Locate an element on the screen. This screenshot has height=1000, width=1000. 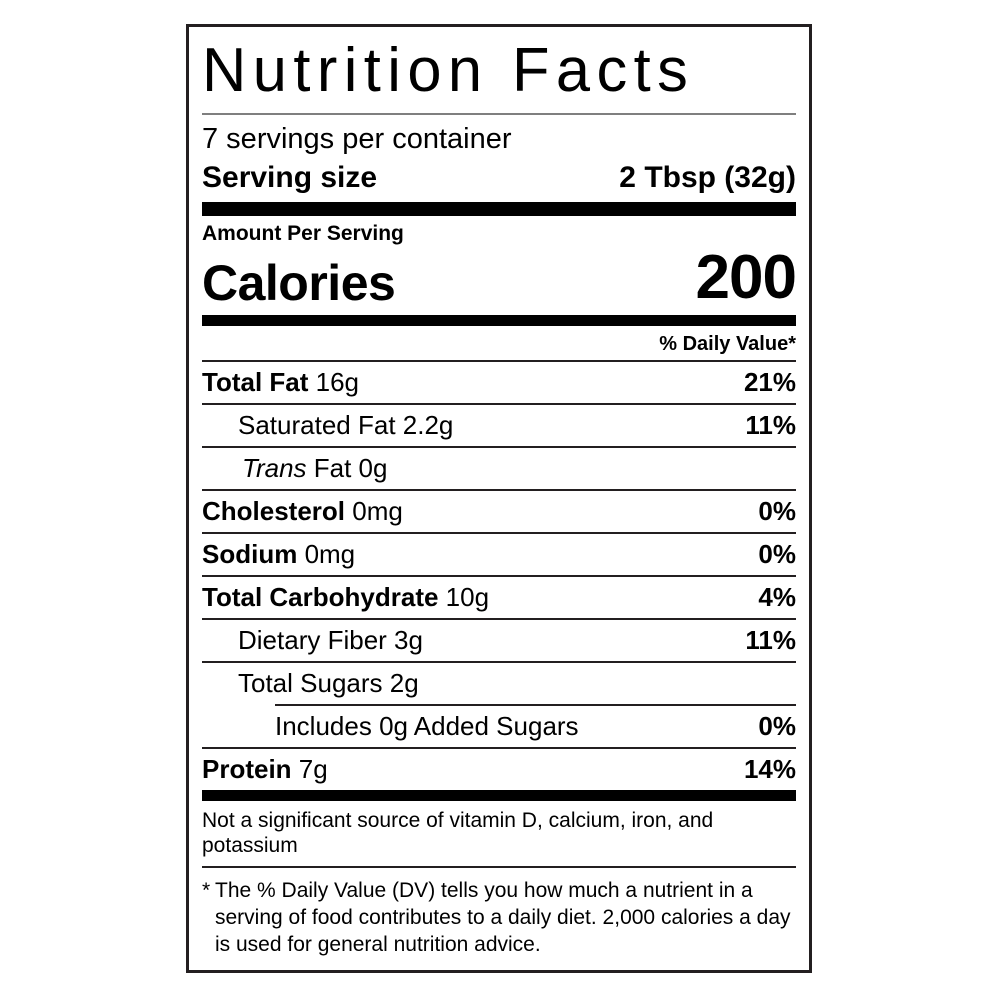
nutrient-name: Total Fat 16g is located at coordinates (281, 382).